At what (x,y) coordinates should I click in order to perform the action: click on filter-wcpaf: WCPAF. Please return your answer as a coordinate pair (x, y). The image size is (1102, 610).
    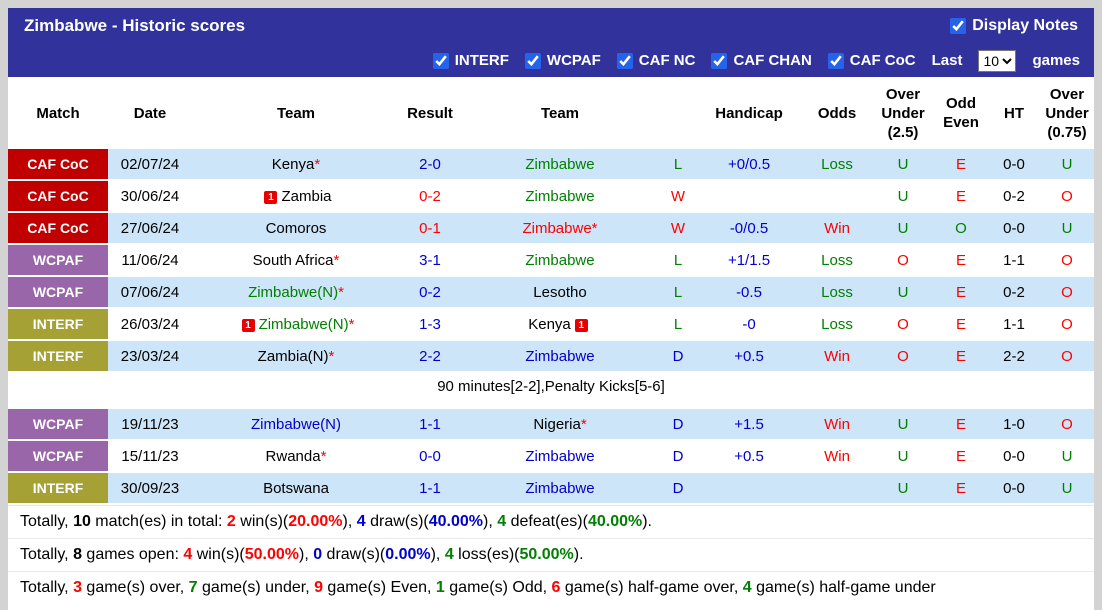
    Looking at the image, I should click on (562, 60).